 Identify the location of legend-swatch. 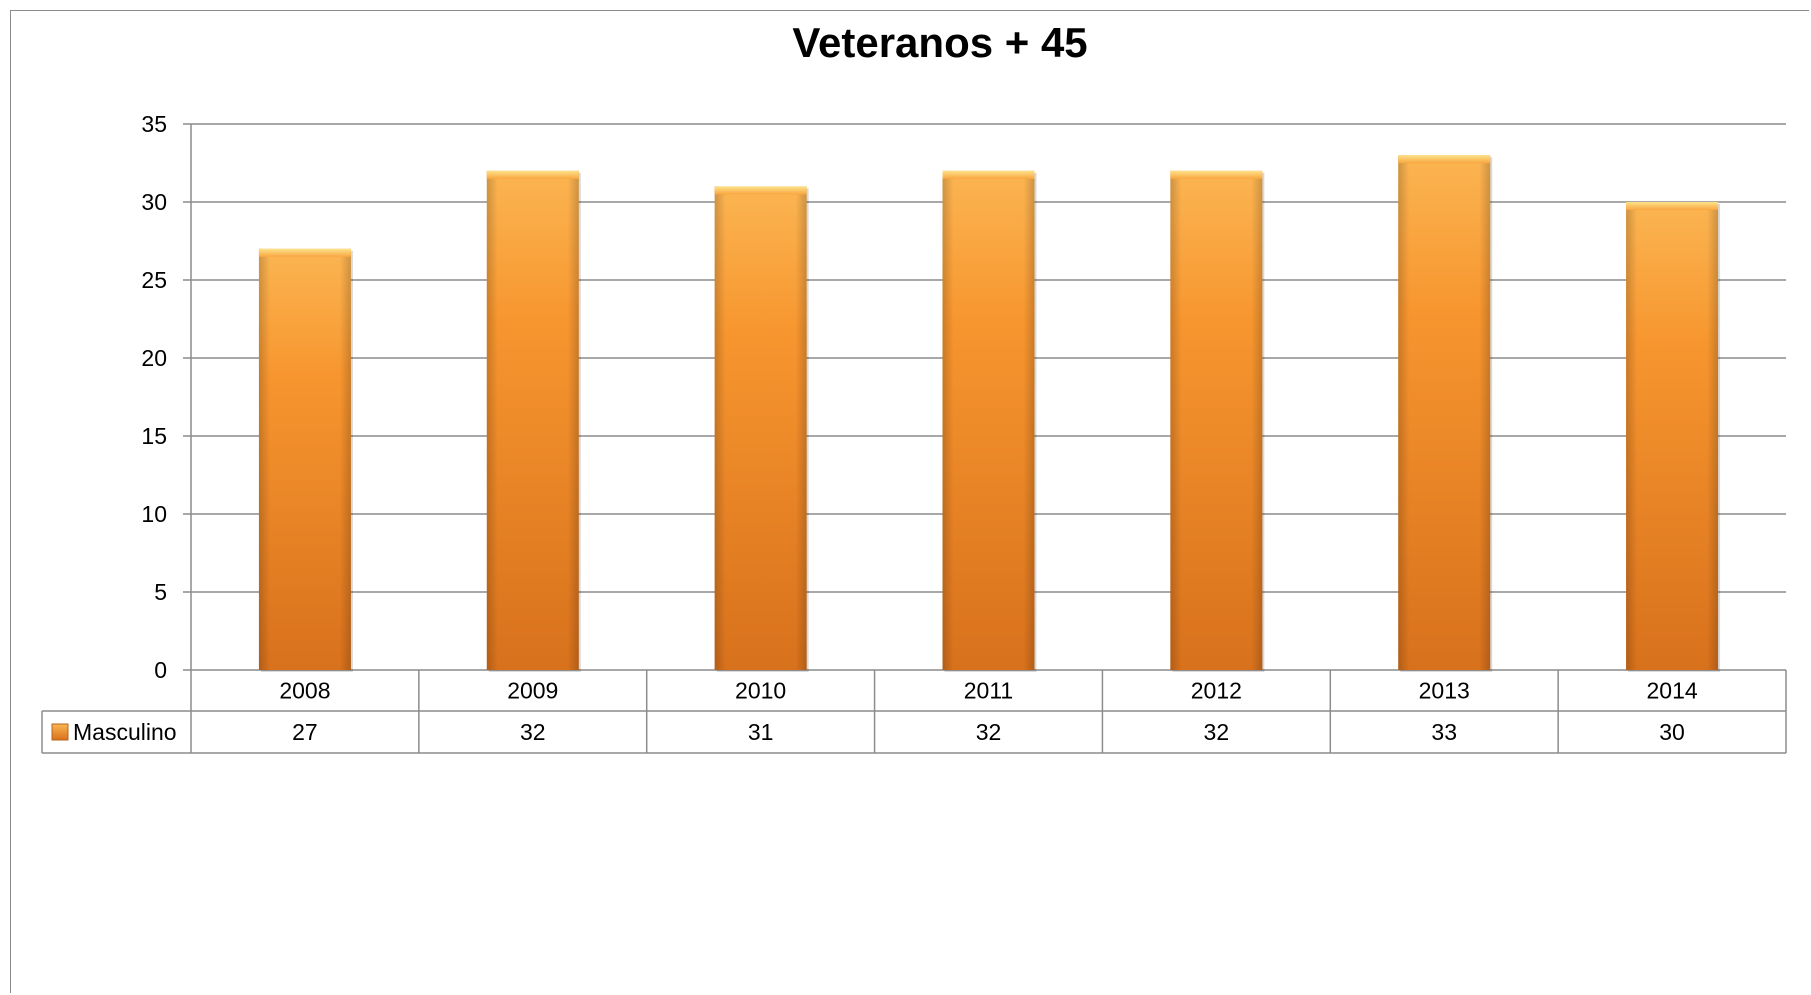
(60, 732).